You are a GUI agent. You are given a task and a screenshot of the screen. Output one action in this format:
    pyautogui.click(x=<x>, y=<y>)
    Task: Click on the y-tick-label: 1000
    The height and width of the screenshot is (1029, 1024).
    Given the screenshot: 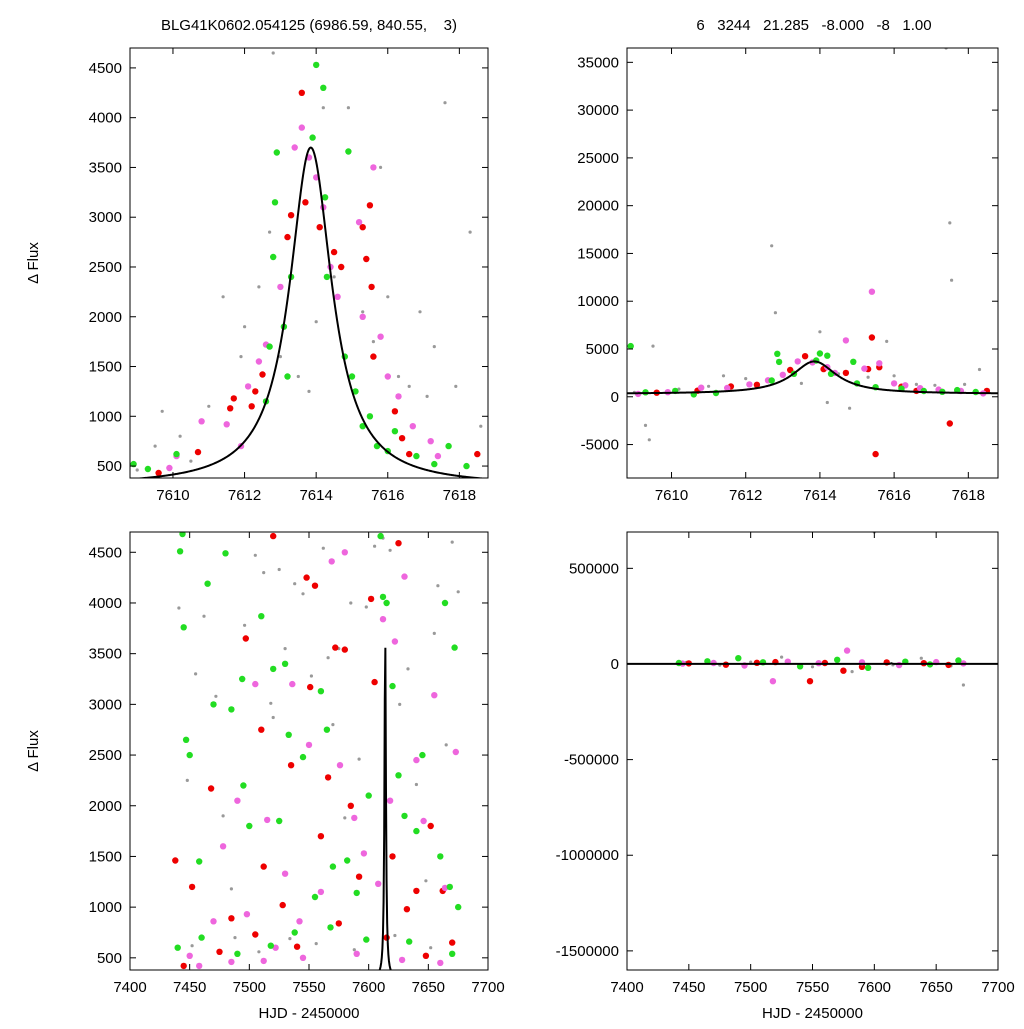 What is the action you would take?
    pyautogui.click(x=105, y=416)
    